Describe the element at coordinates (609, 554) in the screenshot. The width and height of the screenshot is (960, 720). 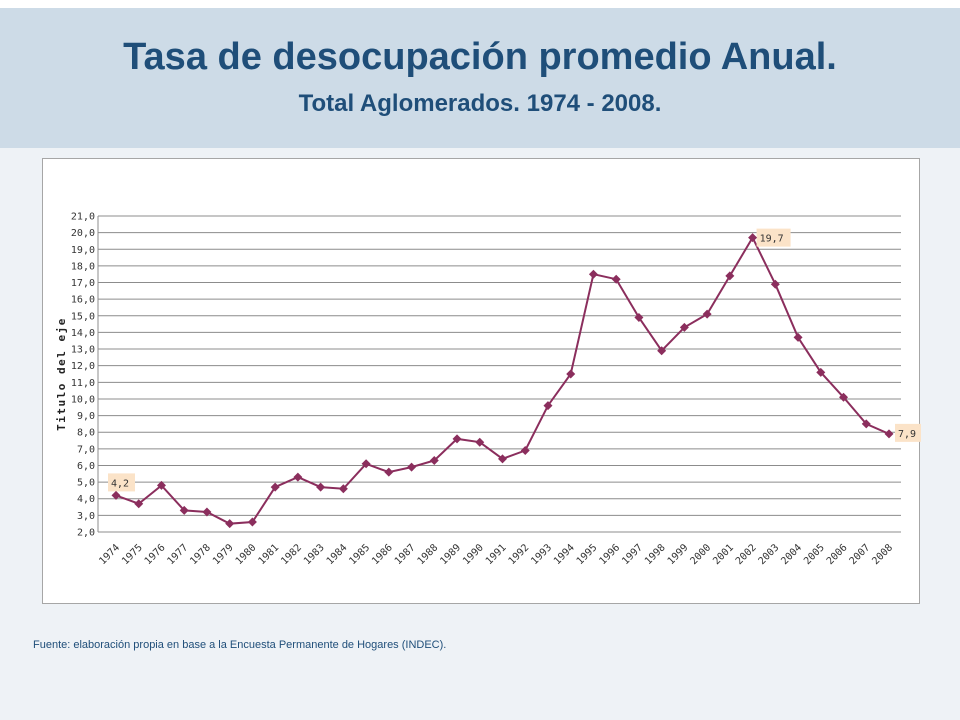
I see `x-tick-label: 1996` at that location.